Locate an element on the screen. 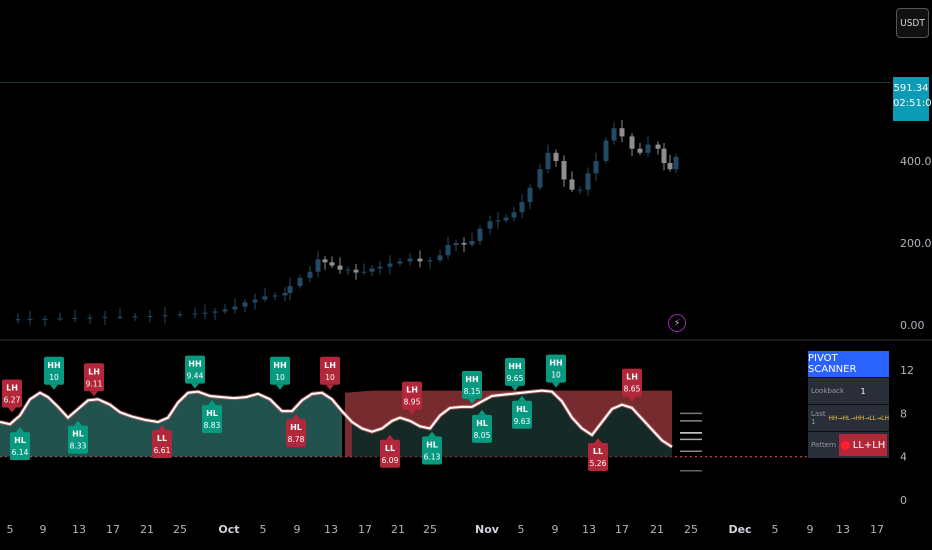 This screenshot has width=932, height=550. x-axis-tick: 17 is located at coordinates (113, 529).